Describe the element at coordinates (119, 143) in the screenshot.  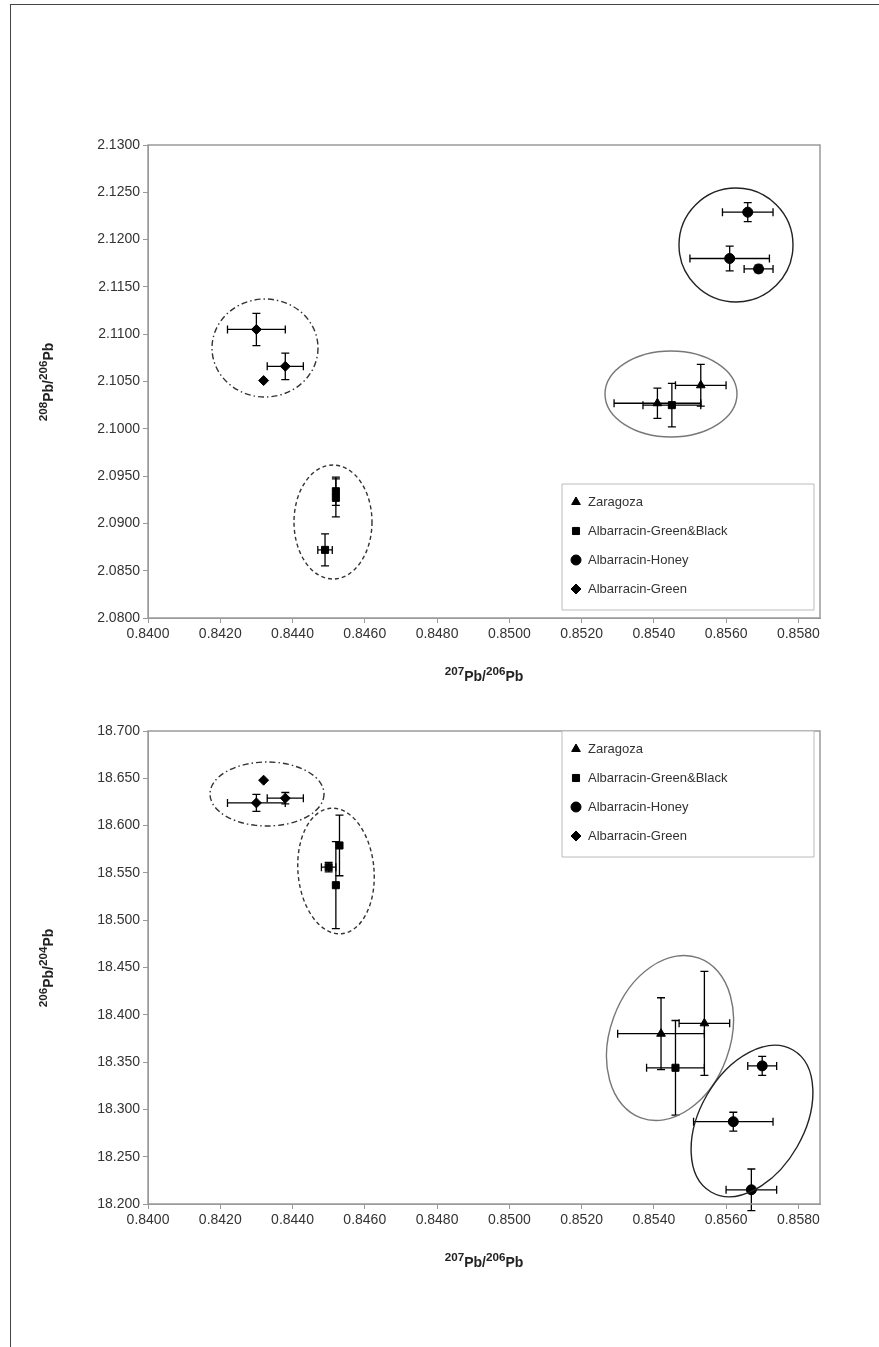
I see `y-tick-label: 2.1300` at that location.